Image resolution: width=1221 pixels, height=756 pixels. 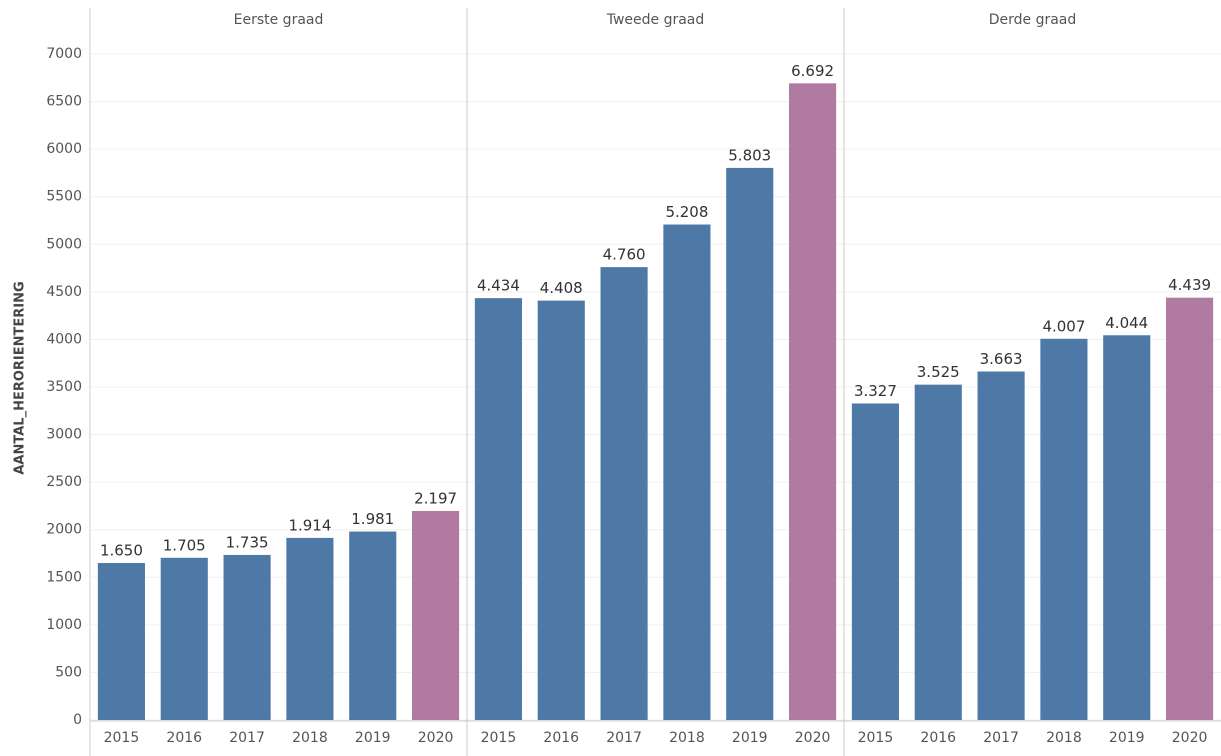 What do you see at coordinates (247, 542) in the screenshot?
I see `value-label: 1.735` at bounding box center [247, 542].